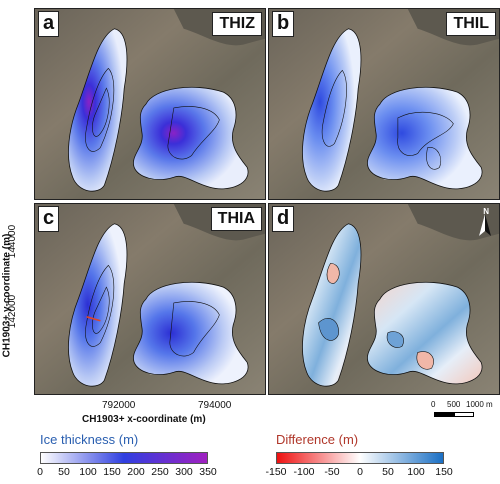 The image size is (500, 484). What do you see at coordinates (160, 472) in the screenshot?
I see `thickness-tick: 250` at bounding box center [160, 472].